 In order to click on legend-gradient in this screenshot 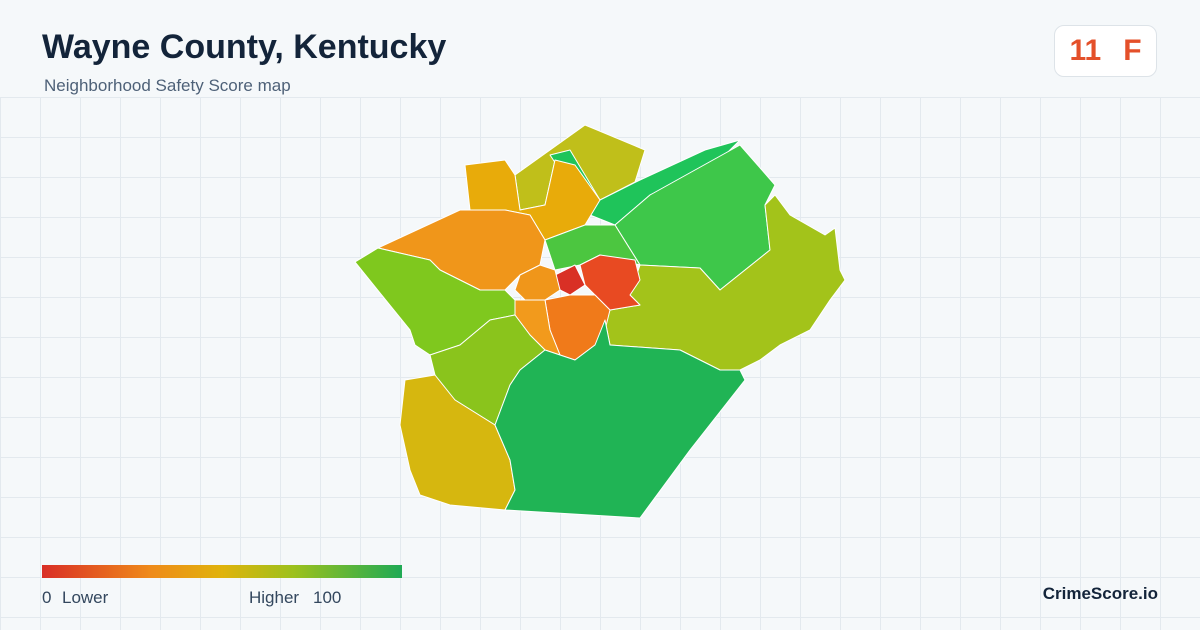, I will do `click(222, 571)`.